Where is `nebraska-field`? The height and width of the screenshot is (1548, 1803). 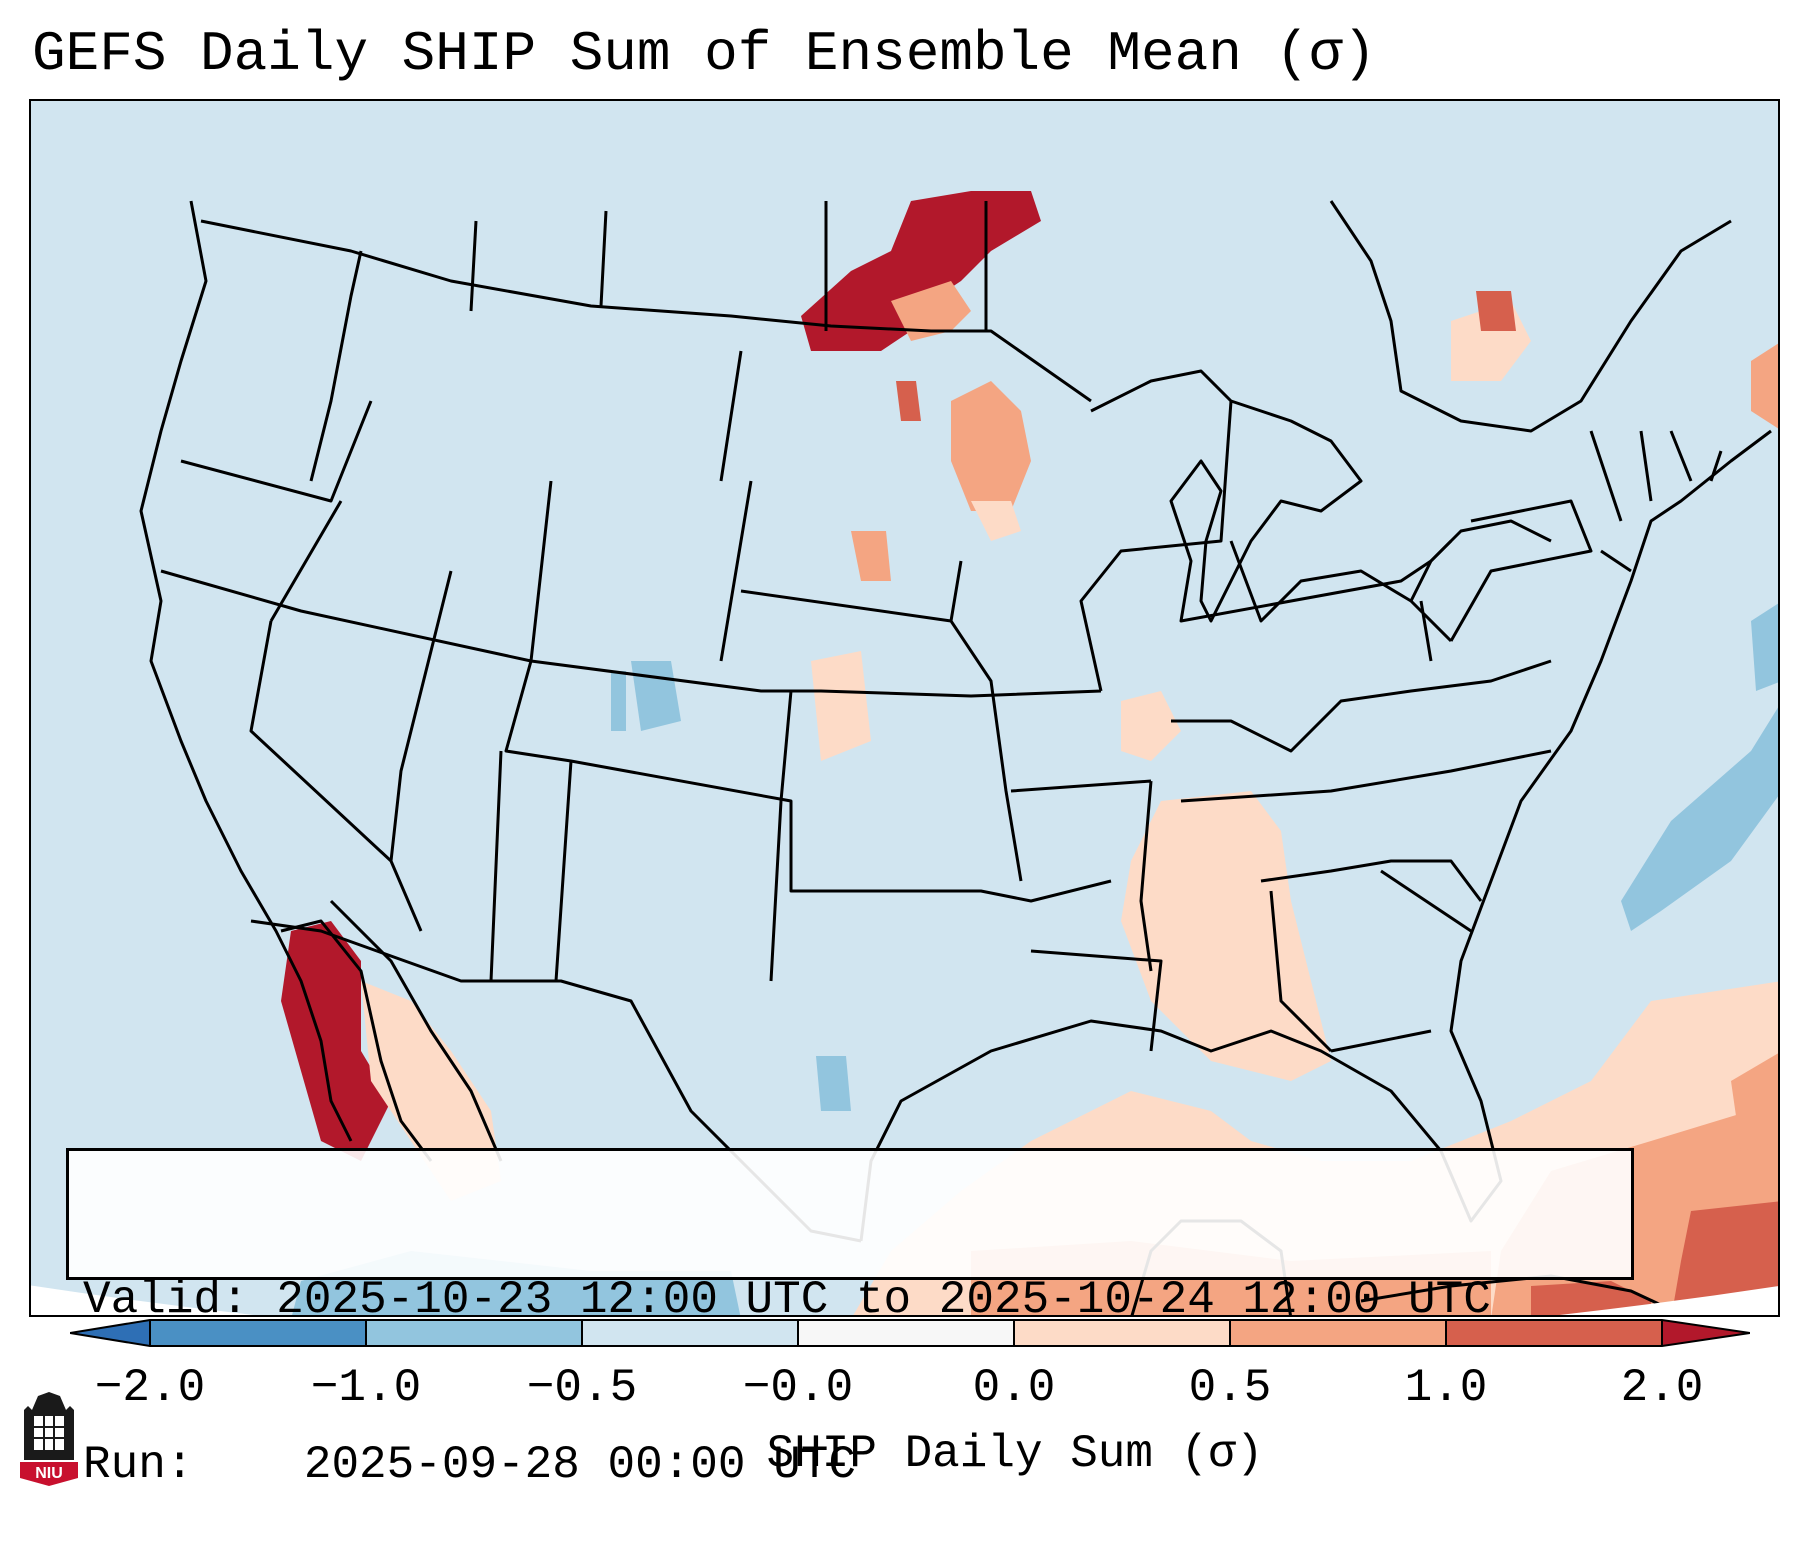
nebraska-field is located at coordinates (841, 706).